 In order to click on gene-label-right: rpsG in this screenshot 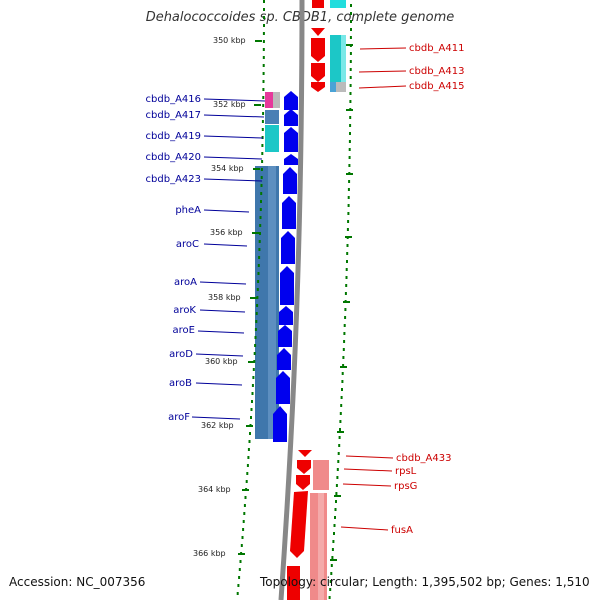, I will do `click(405, 486)`.